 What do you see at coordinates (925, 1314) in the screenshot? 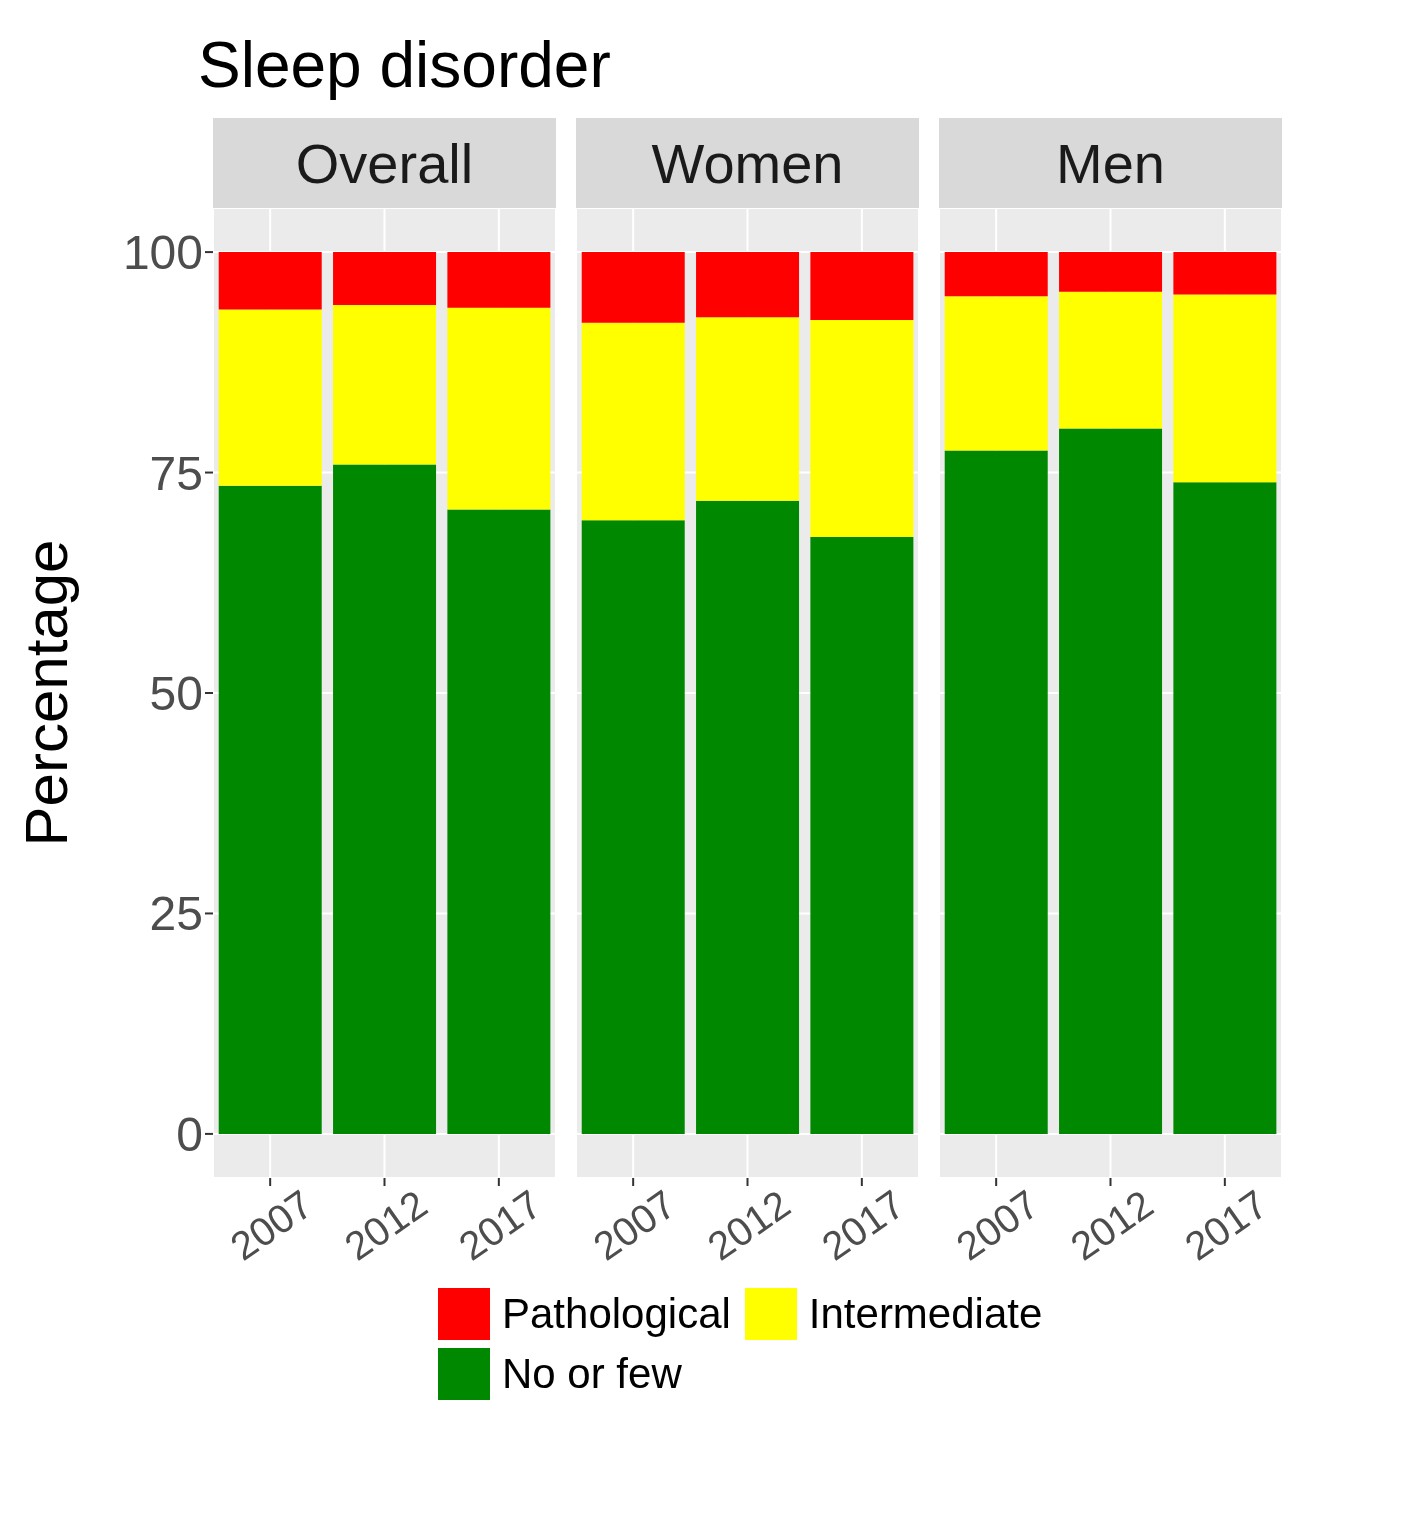
I see `legend-label: Intermediate` at bounding box center [925, 1314].